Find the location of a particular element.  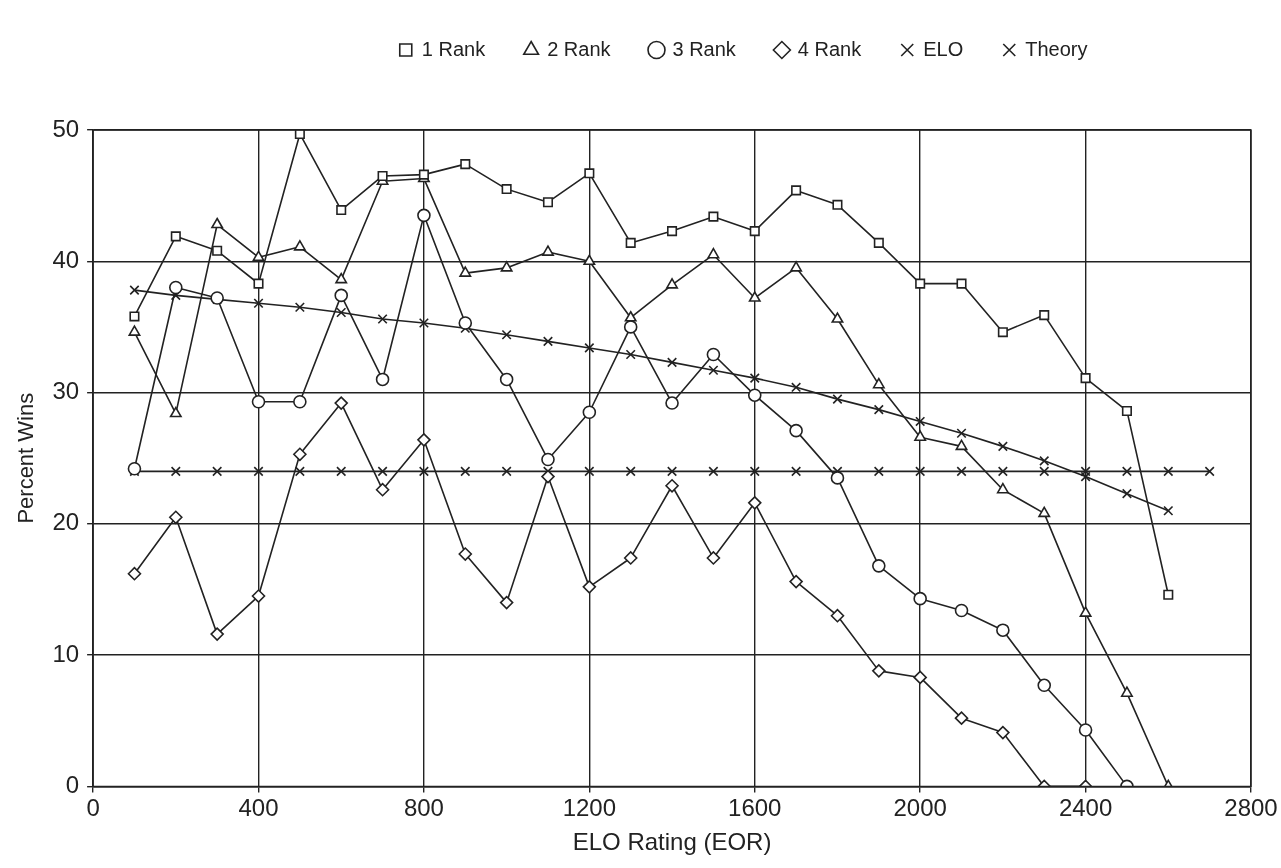

y-tick-label: 20 is located at coordinates (66, 522).